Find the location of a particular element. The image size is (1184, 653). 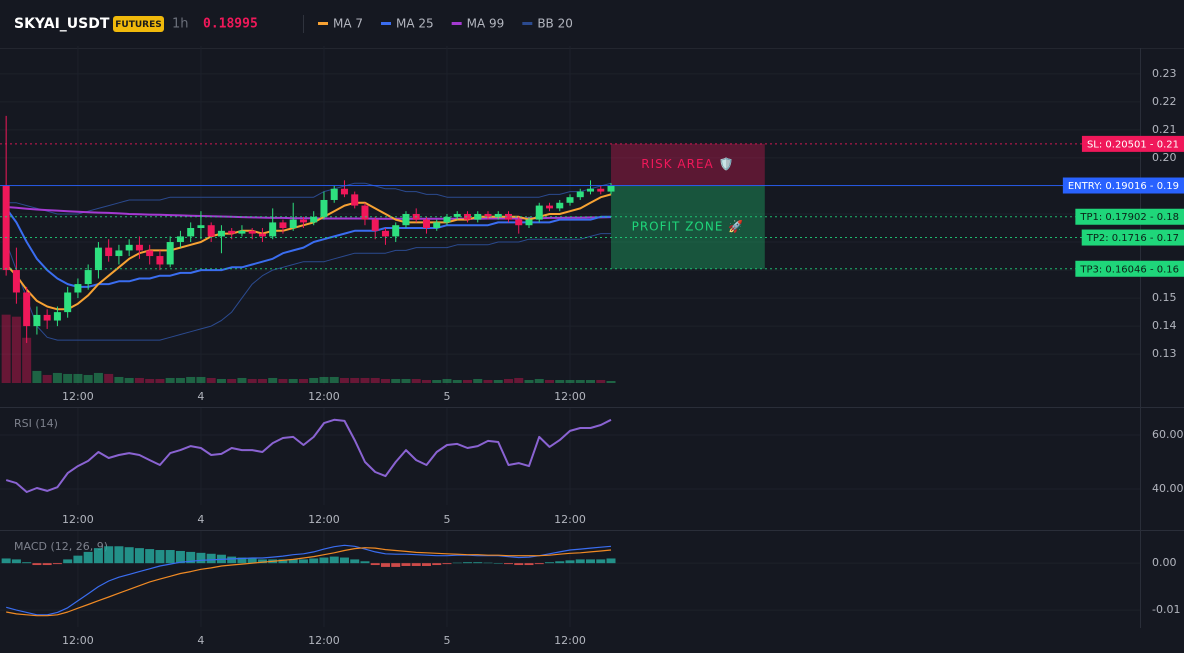

band-upper is located at coordinates (309, 198).